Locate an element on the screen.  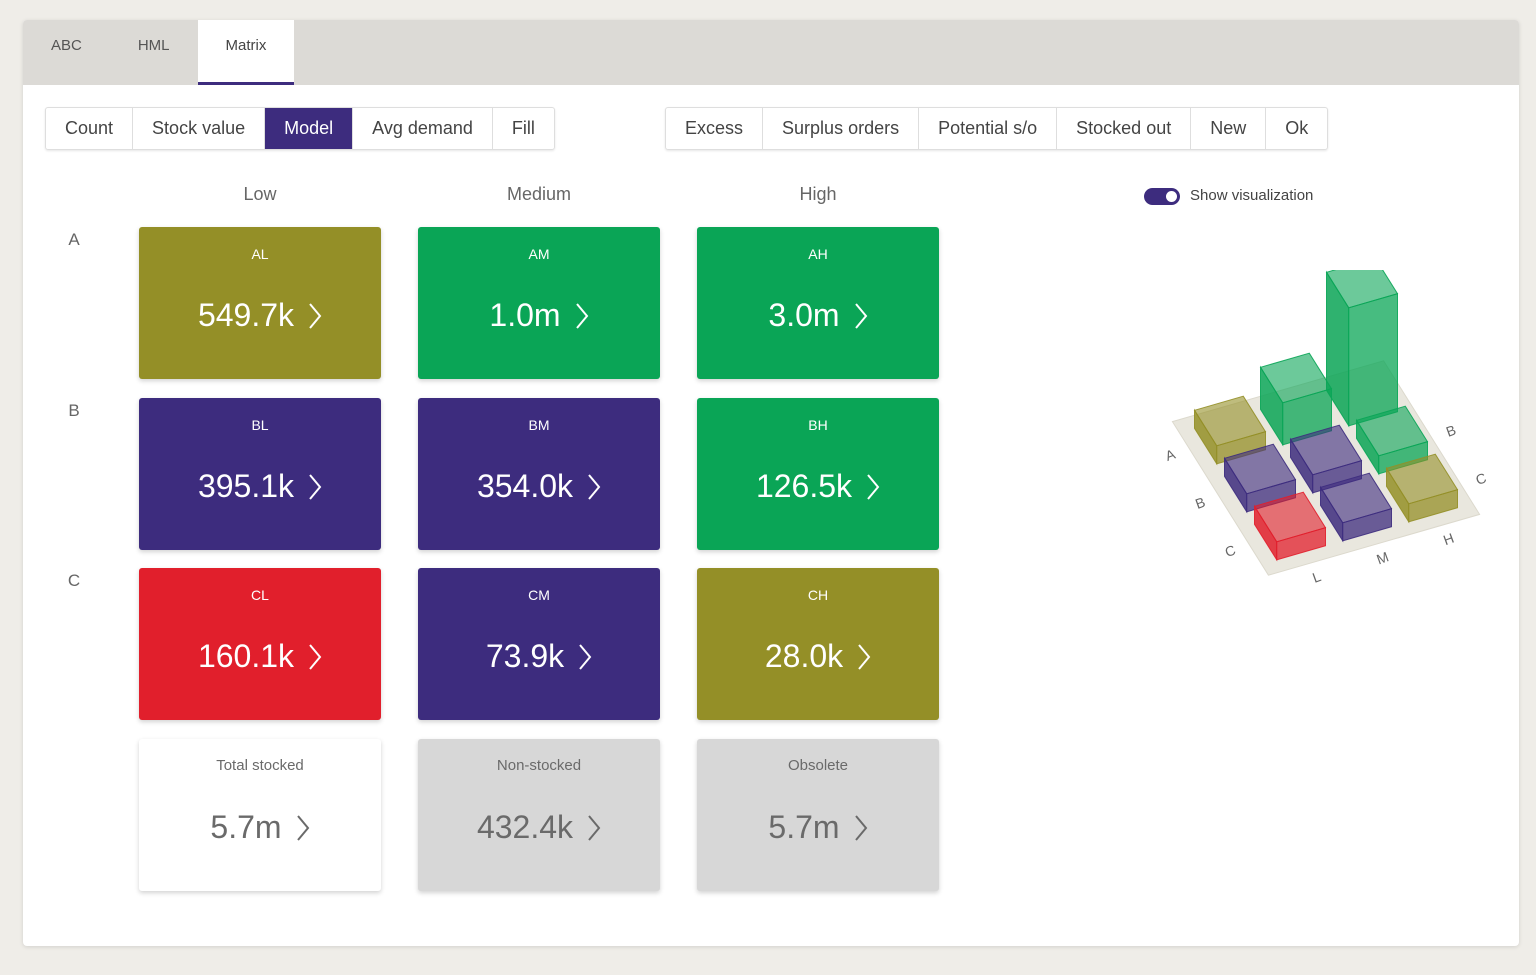
total-cell: Non-stocked 432.4k is located at coordinates (539, 815).